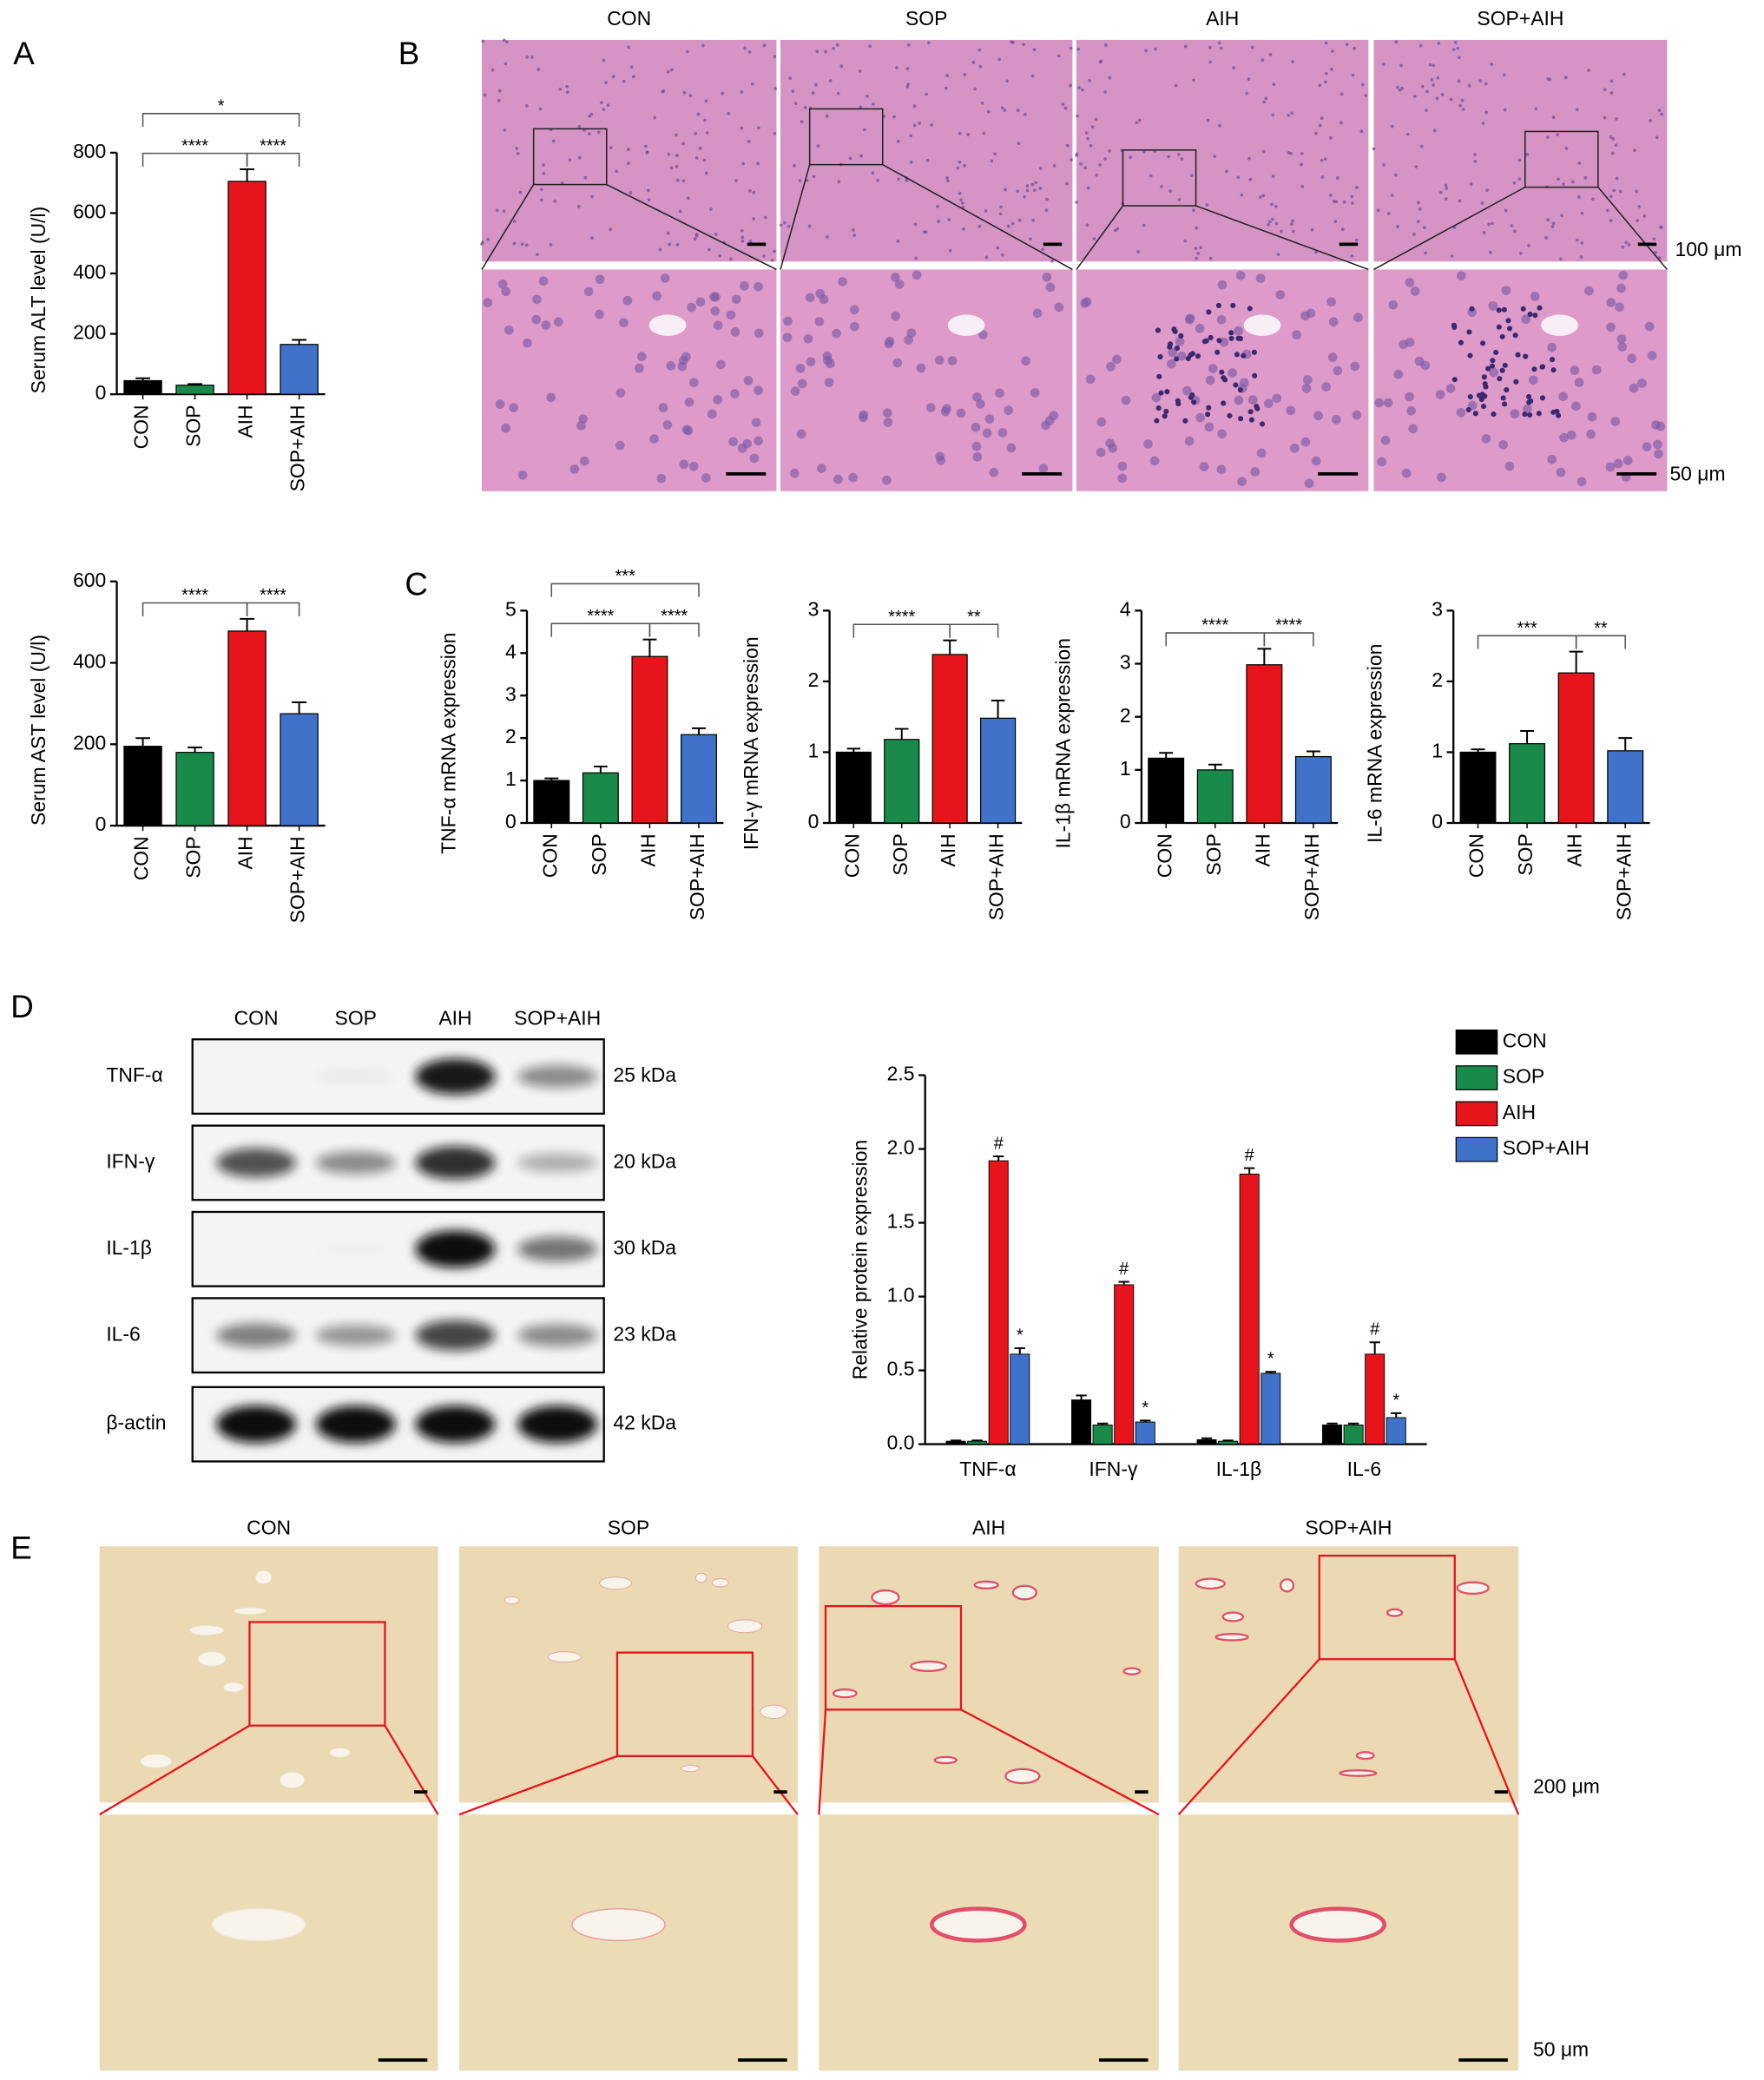 Image resolution: width=1764 pixels, height=2080 pixels. I want to click on x-tick-label: IL-6, so click(1364, 1469).